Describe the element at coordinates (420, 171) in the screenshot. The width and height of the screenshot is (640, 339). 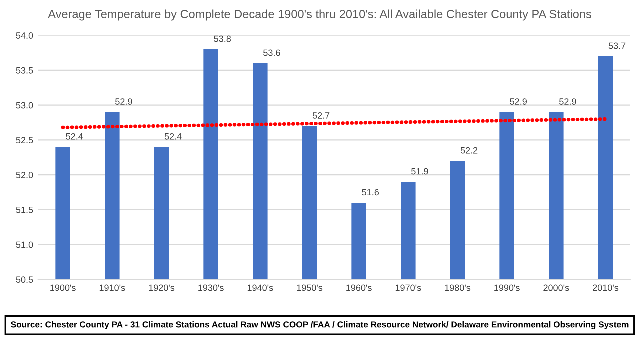
I see `data-label: 51.9` at that location.